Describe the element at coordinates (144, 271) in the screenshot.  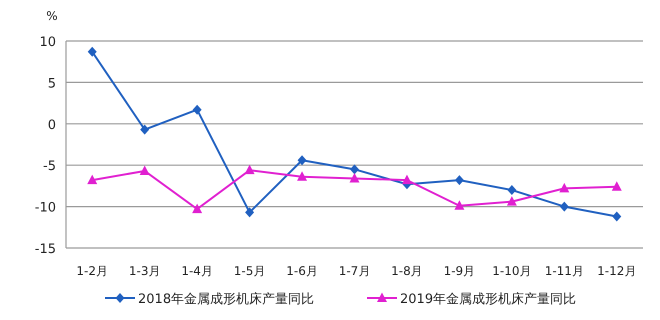
I see `x-tick-label: 1-3月` at that location.